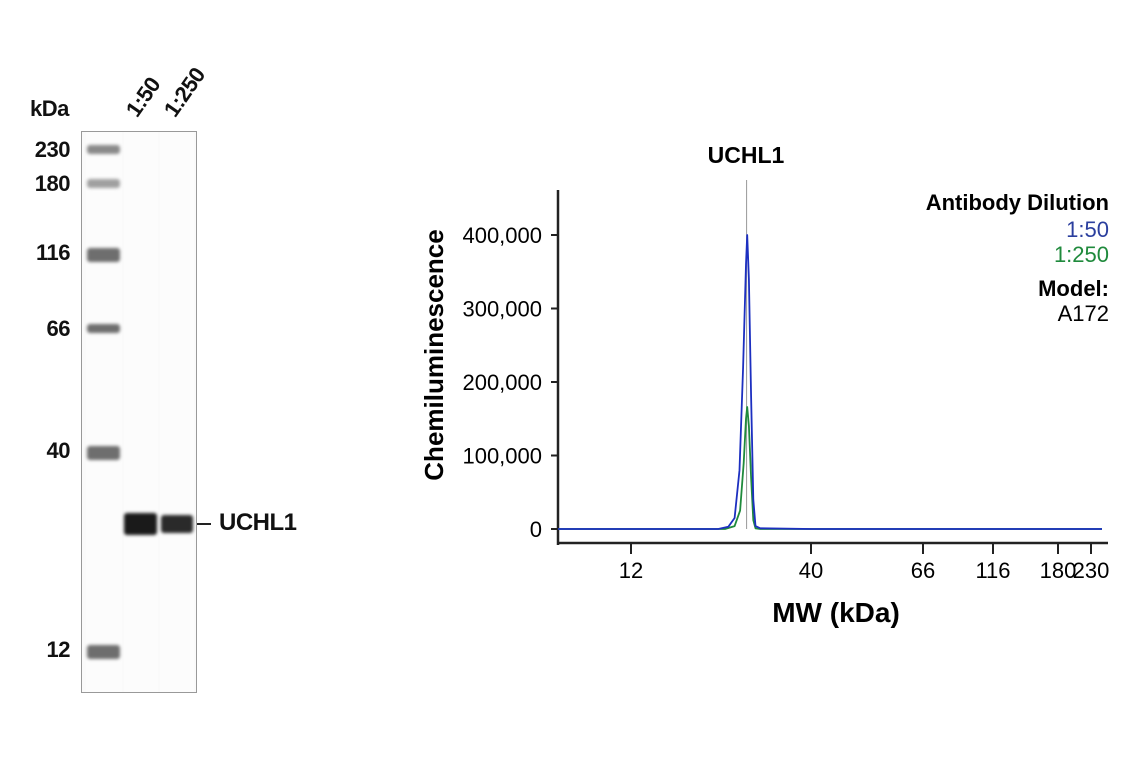 The width and height of the screenshot is (1141, 768). Describe the element at coordinates (992, 570) in the screenshot. I see `x-tick-label: 116` at that location.